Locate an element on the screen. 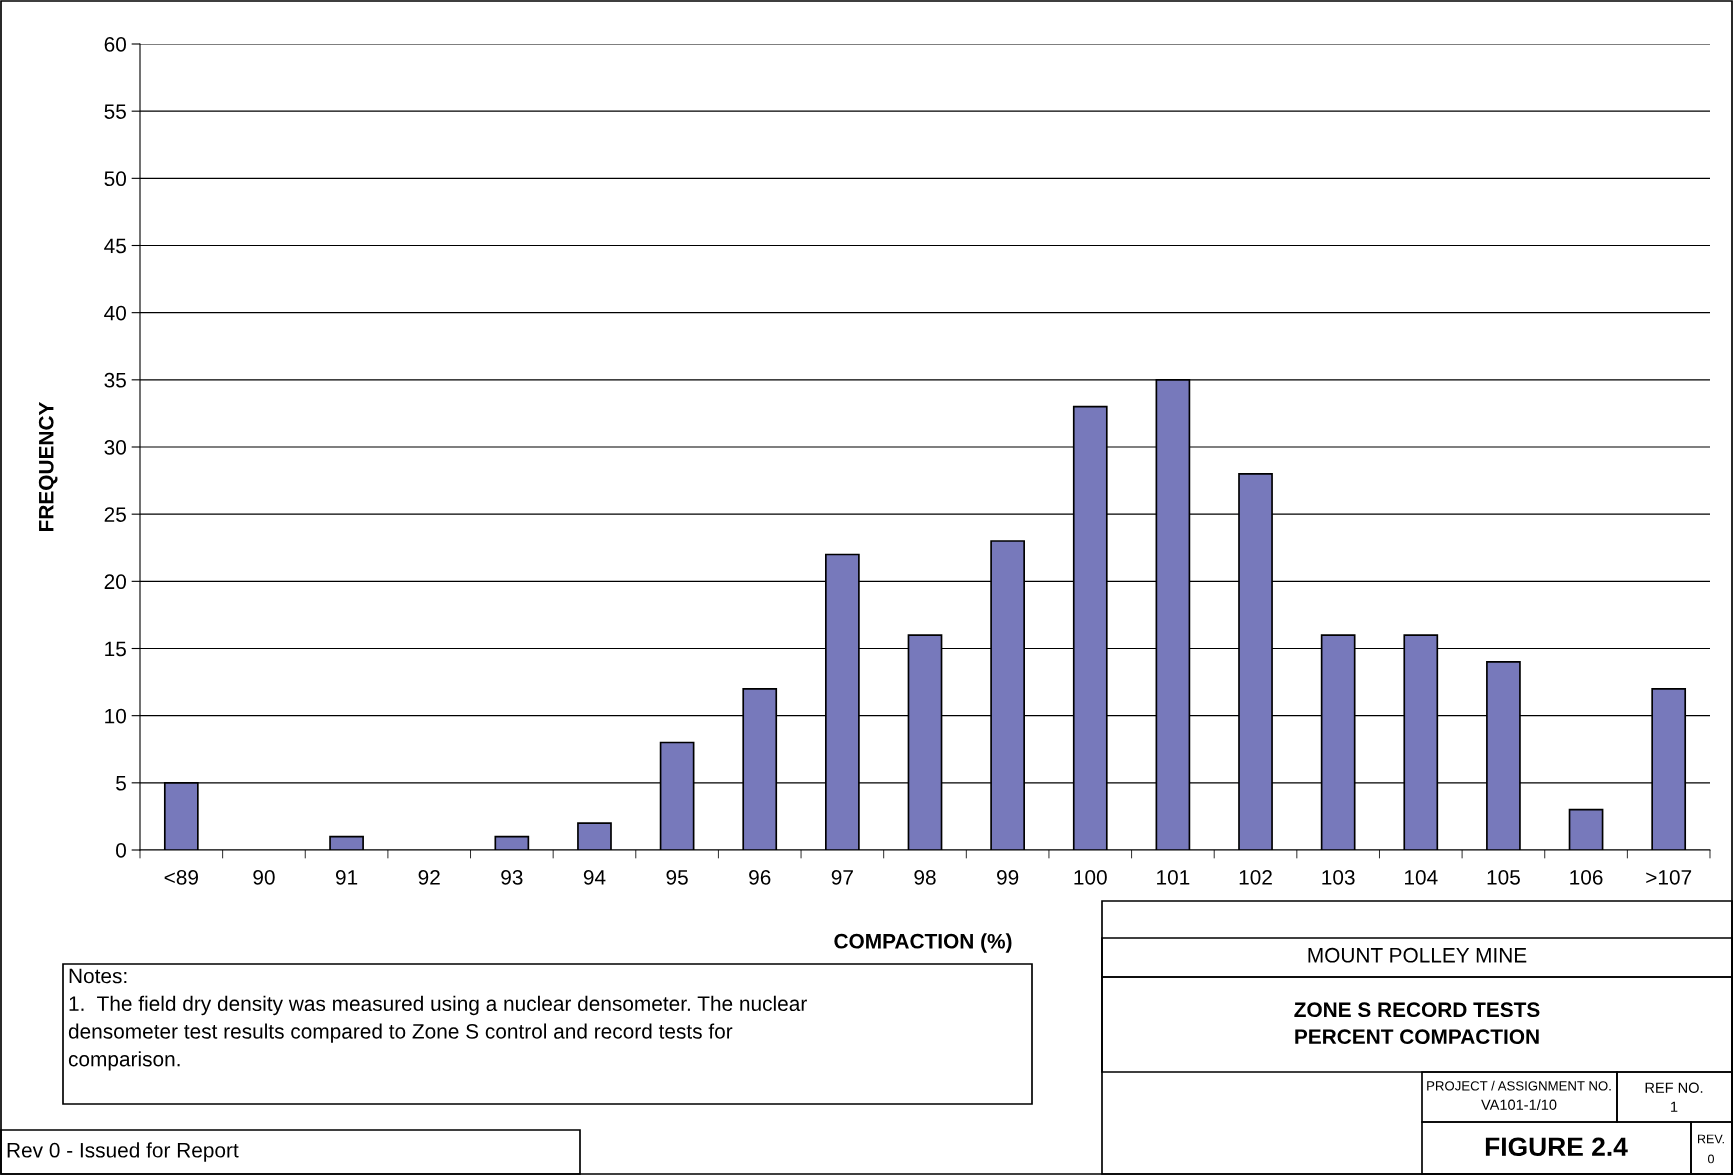 The image size is (1733, 1175). text: 0 is located at coordinates (1711, 1159).